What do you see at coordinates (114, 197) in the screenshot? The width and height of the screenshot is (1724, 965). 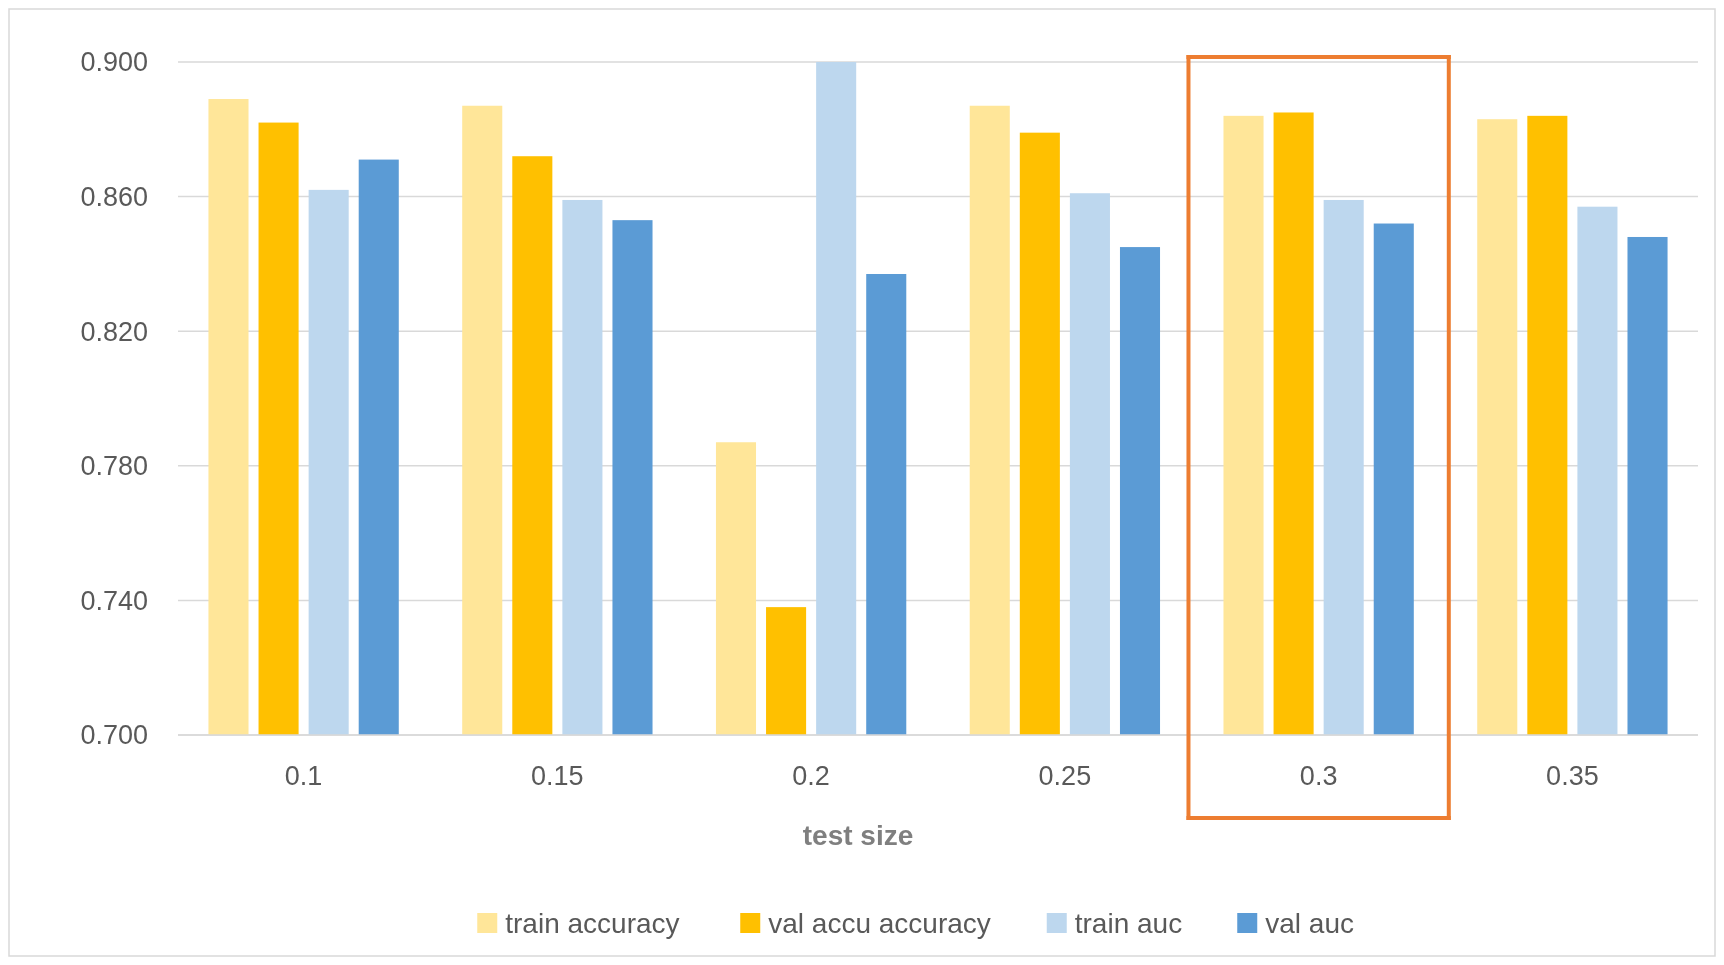 I see `y-tick-label: 0.860` at bounding box center [114, 197].